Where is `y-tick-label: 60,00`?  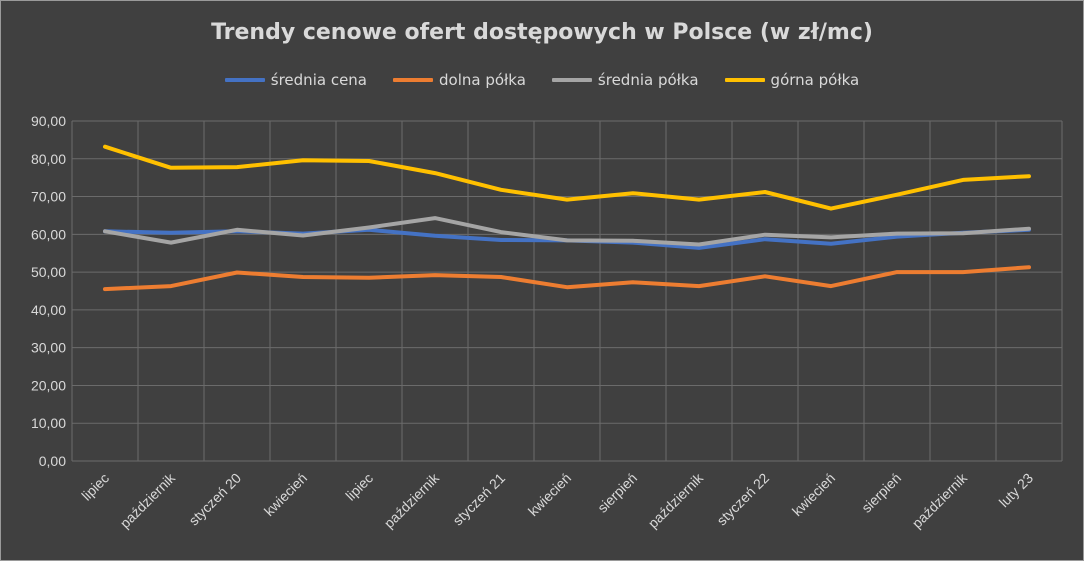
y-tick-label: 60,00 is located at coordinates (48, 234).